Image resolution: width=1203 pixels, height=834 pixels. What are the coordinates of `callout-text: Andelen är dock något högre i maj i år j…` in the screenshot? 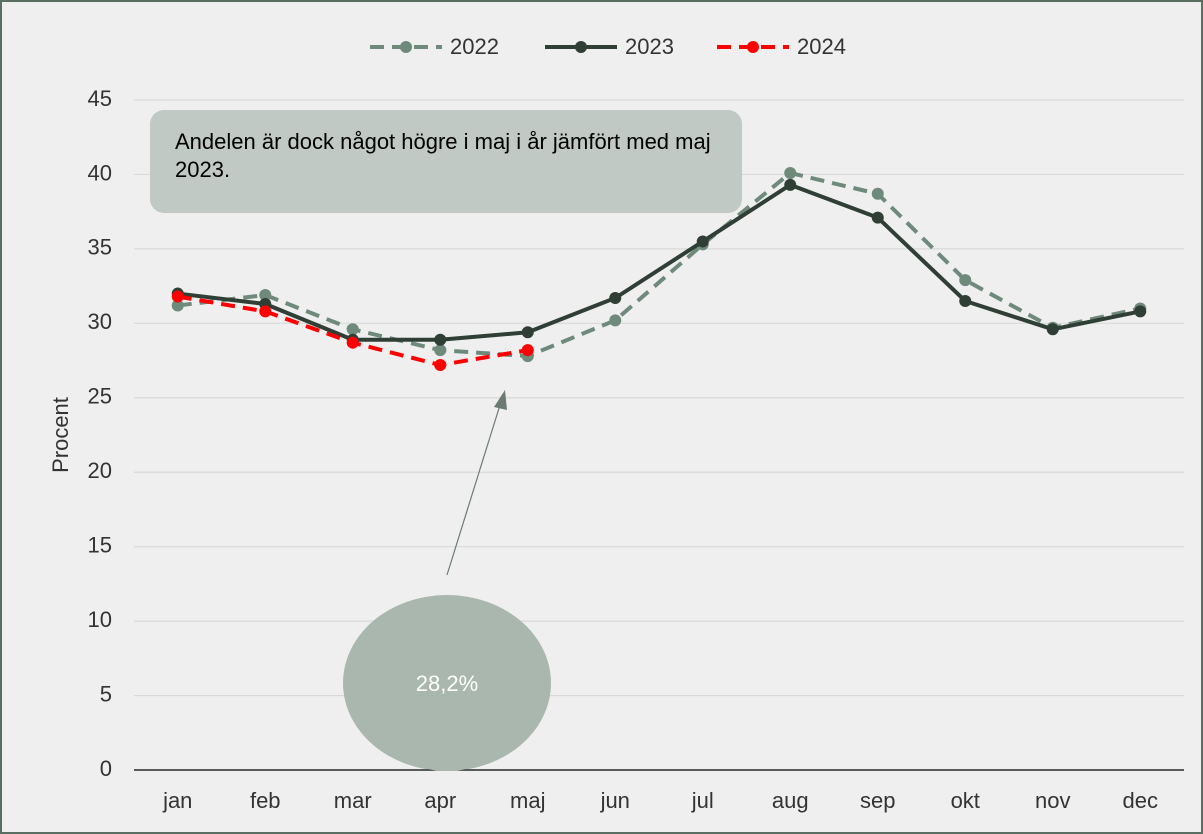 It's located at (443, 155).